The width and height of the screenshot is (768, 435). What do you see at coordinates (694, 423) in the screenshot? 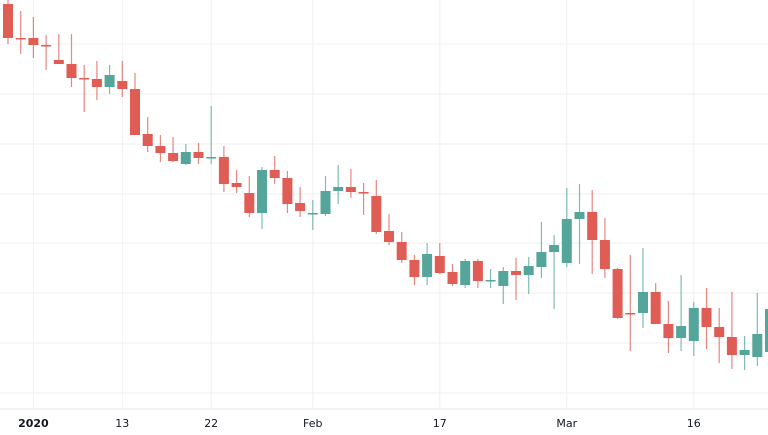
I see `x-tick-label: 16` at bounding box center [694, 423].